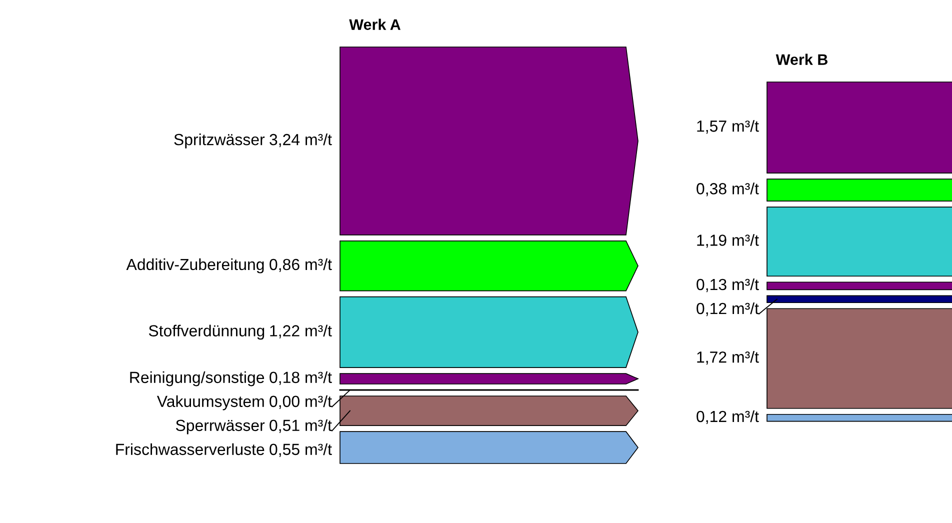  Describe the element at coordinates (727, 189) in the screenshot. I see `data-label: 0,38 m³/t` at that location.